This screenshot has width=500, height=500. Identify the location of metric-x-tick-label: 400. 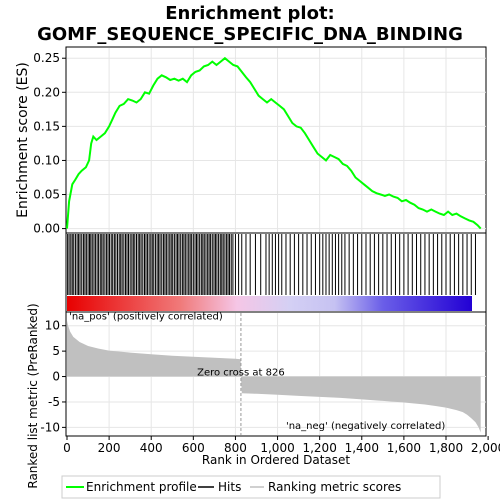
(151, 448).